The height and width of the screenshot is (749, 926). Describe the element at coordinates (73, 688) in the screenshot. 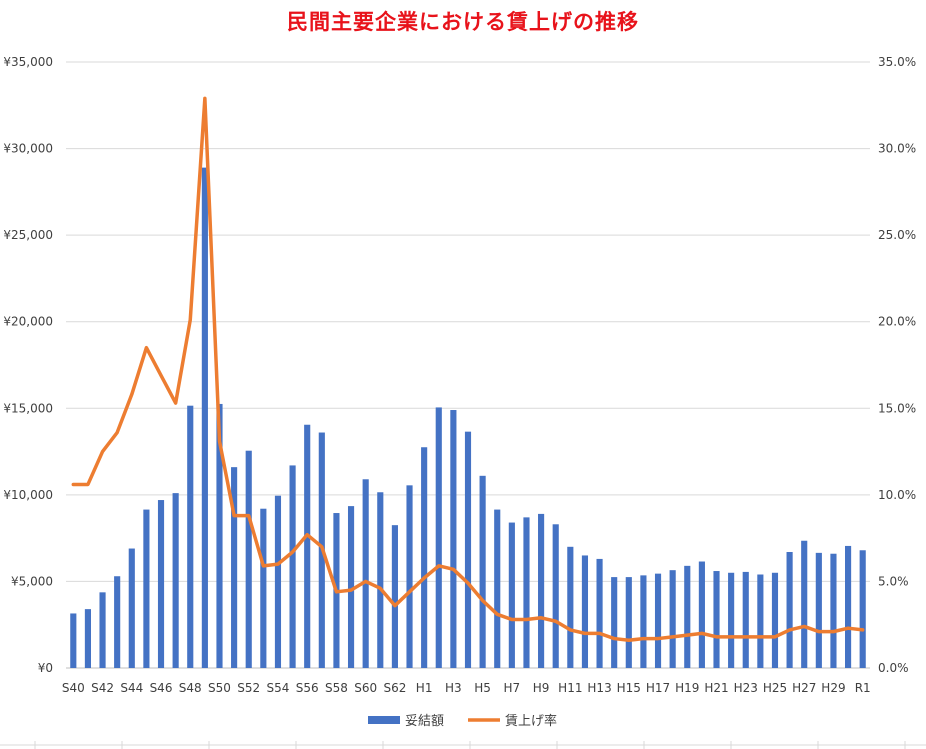

I see `x-tick-label: S40` at that location.